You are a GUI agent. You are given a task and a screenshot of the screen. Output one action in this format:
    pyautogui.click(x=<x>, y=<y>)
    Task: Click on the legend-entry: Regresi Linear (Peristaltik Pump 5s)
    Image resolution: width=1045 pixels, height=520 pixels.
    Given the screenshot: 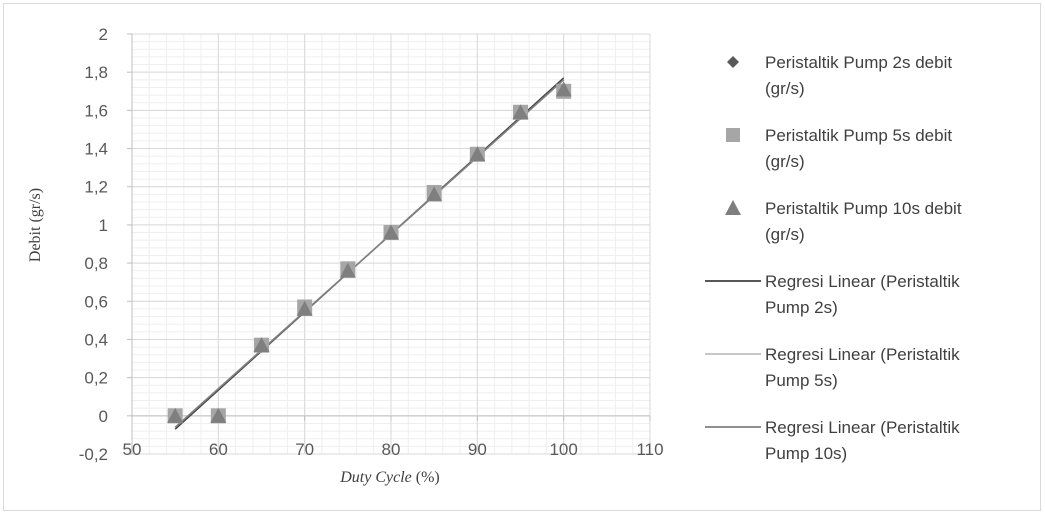 What is the action you would take?
    pyautogui.click(x=832, y=367)
    